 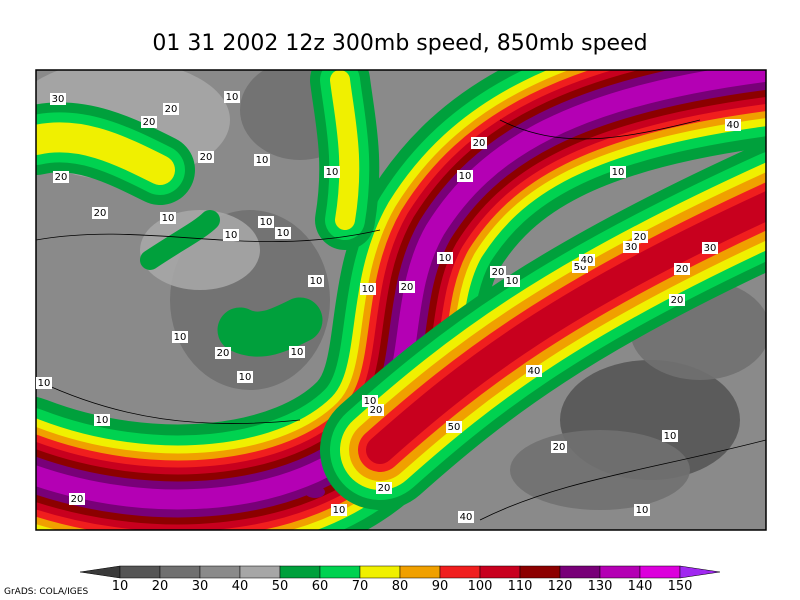 What do you see at coordinates (560, 586) in the screenshot?
I see `colorbar-label: 120` at bounding box center [560, 586].